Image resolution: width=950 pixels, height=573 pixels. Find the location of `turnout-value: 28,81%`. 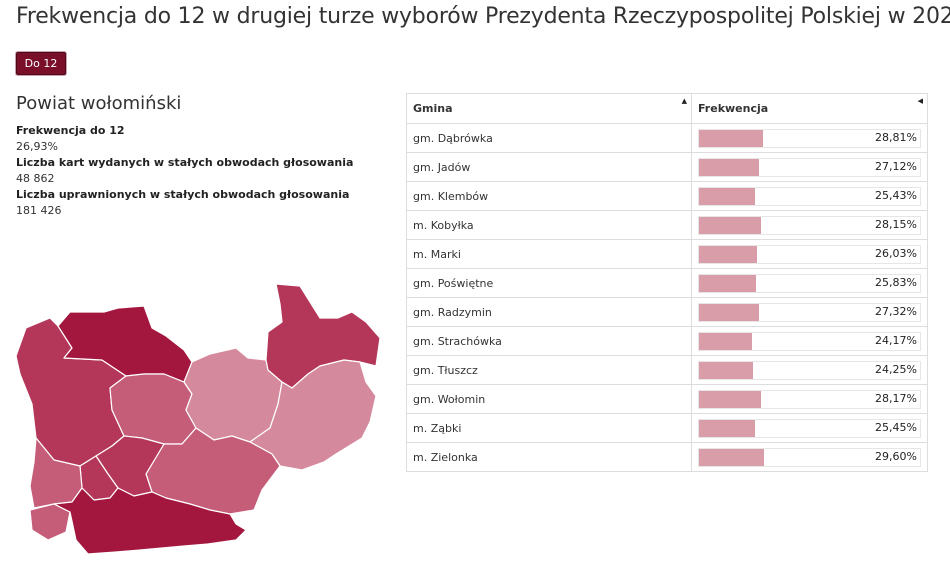

turnout-value: 28,81% is located at coordinates (896, 137).